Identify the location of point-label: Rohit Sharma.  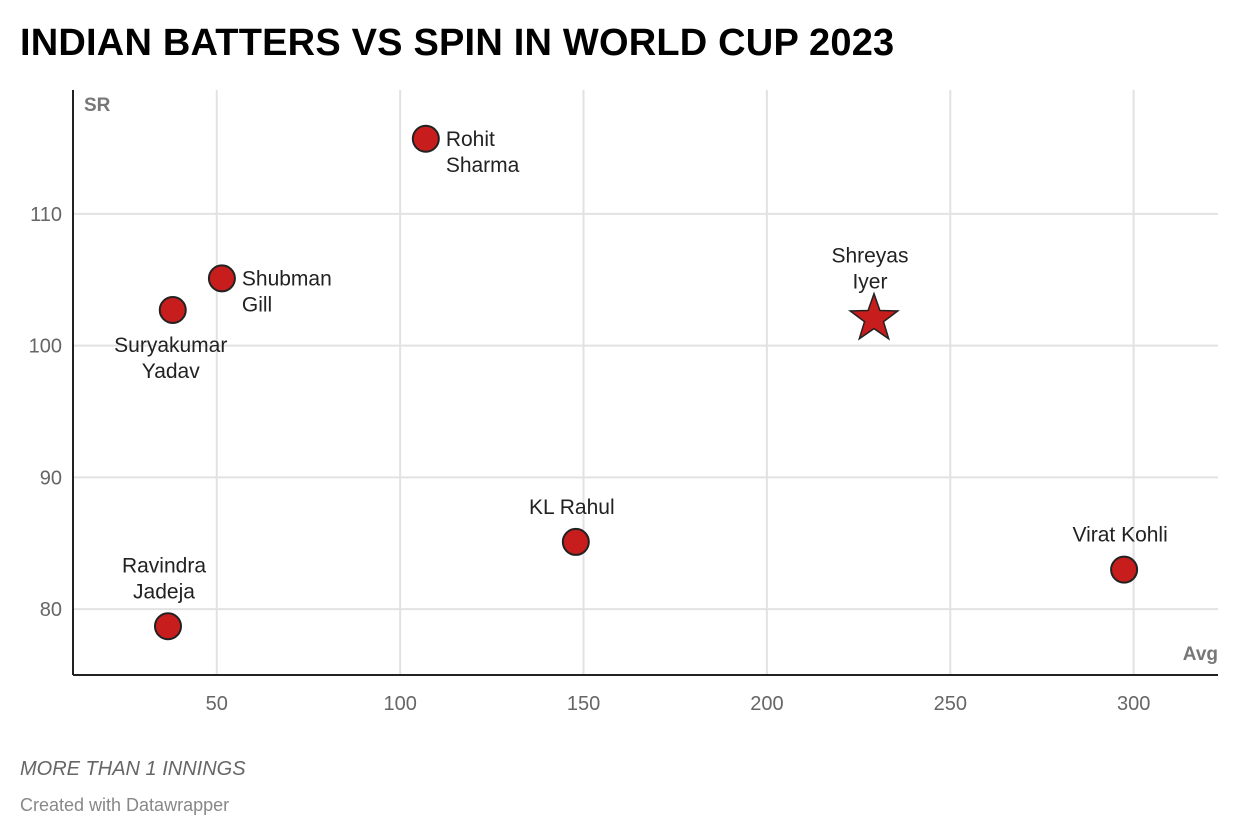
(483, 152).